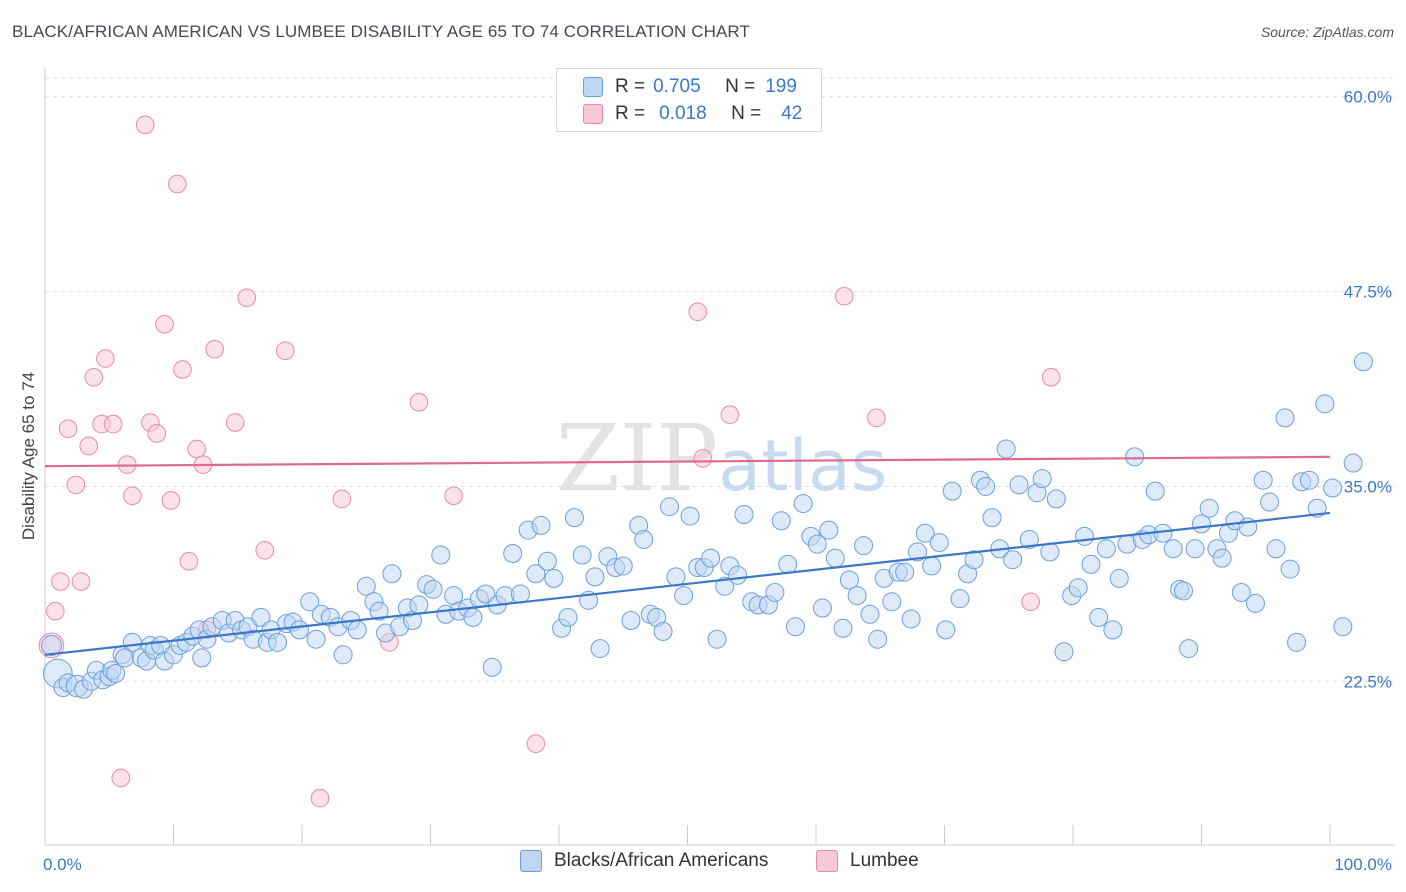 This screenshot has width=1406, height=892. What do you see at coordinates (593, 87) in the screenshot?
I see `legend-swatch-blue` at bounding box center [593, 87].